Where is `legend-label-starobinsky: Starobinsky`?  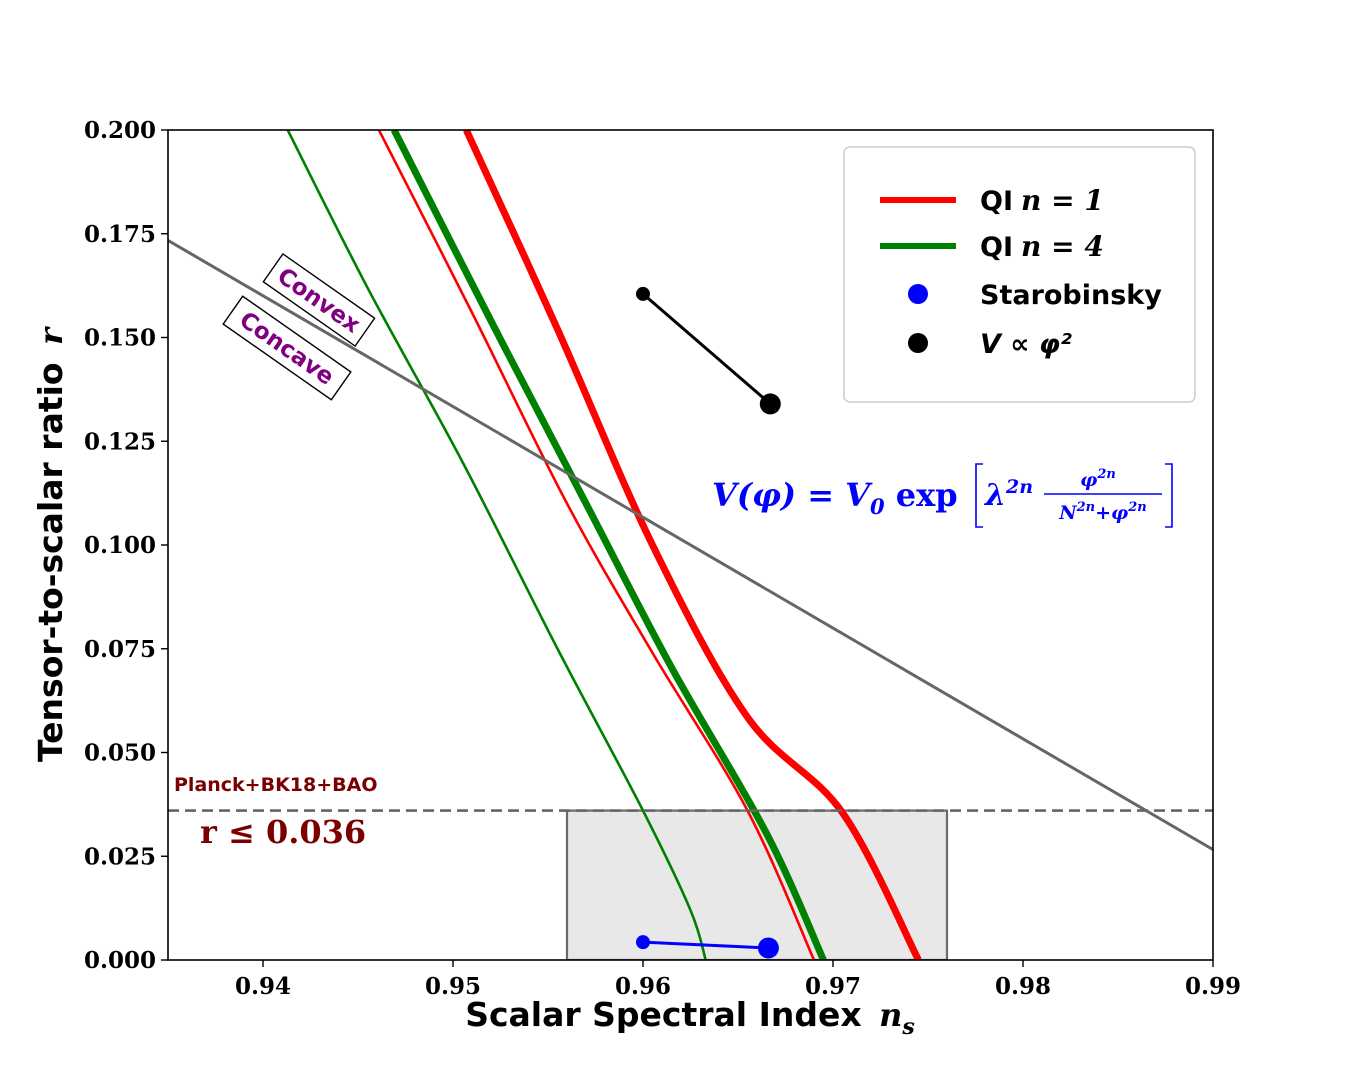
legend-label-starobinsky: Starobinsky is located at coordinates (1071, 295).